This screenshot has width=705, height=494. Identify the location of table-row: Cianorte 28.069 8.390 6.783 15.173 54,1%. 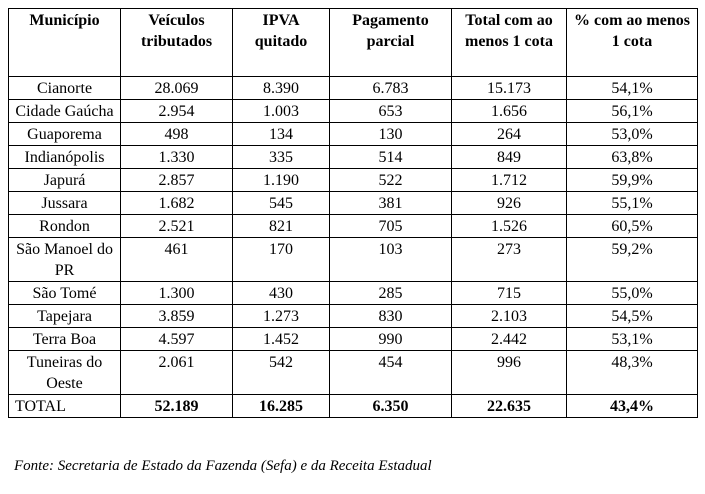
(353, 88).